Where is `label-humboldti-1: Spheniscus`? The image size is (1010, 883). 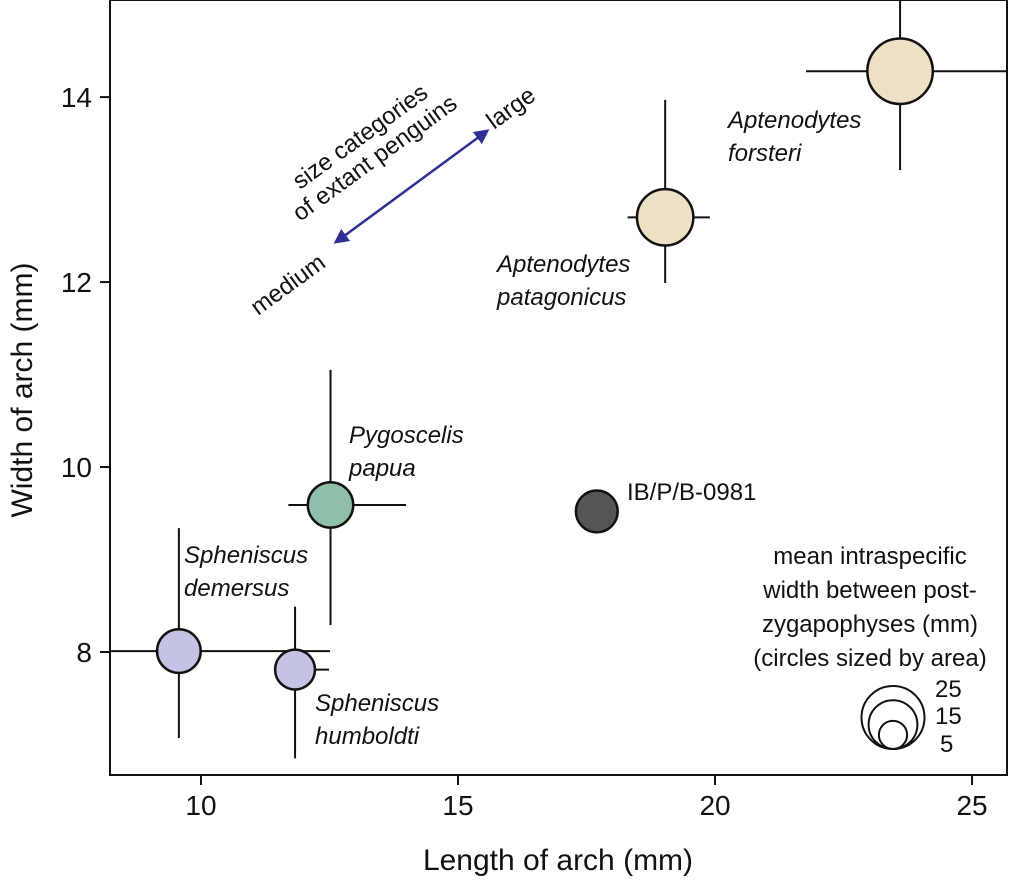
label-humboldti-1: Spheniscus is located at coordinates (377, 703).